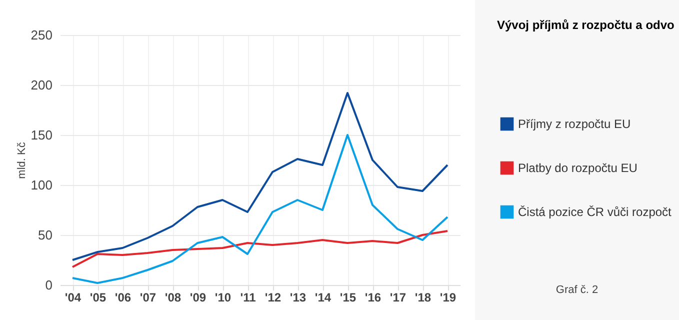  What do you see at coordinates (595, 212) in the screenshot?
I see `legend-label: Čistá pozice ČR vůči rozpočt` at bounding box center [595, 212].